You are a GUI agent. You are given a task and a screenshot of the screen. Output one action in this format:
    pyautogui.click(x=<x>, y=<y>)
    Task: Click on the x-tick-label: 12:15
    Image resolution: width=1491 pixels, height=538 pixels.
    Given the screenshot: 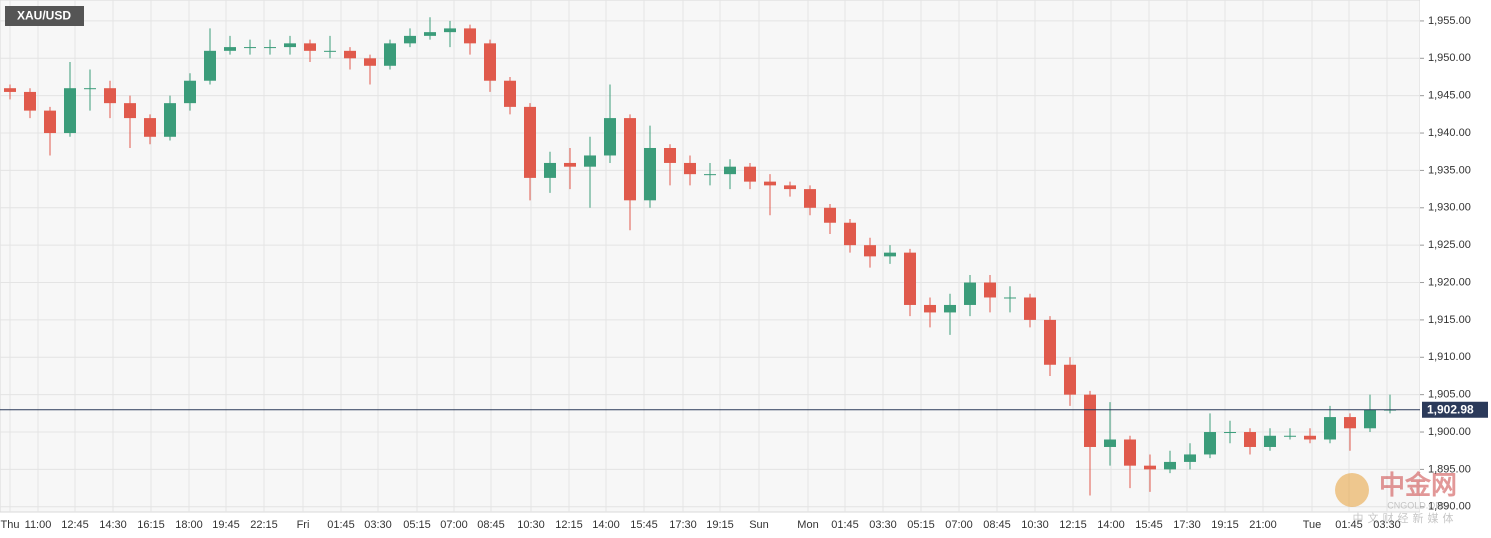 What is the action you would take?
    pyautogui.click(x=1073, y=525)
    